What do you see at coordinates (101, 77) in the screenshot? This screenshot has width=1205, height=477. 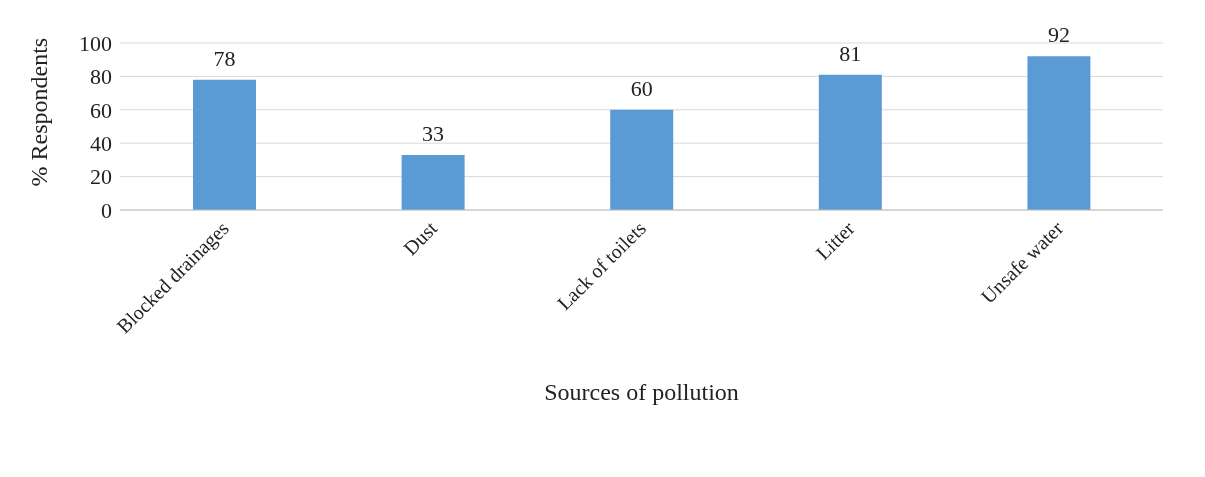 I see `y-tick-label: 80` at bounding box center [101, 77].